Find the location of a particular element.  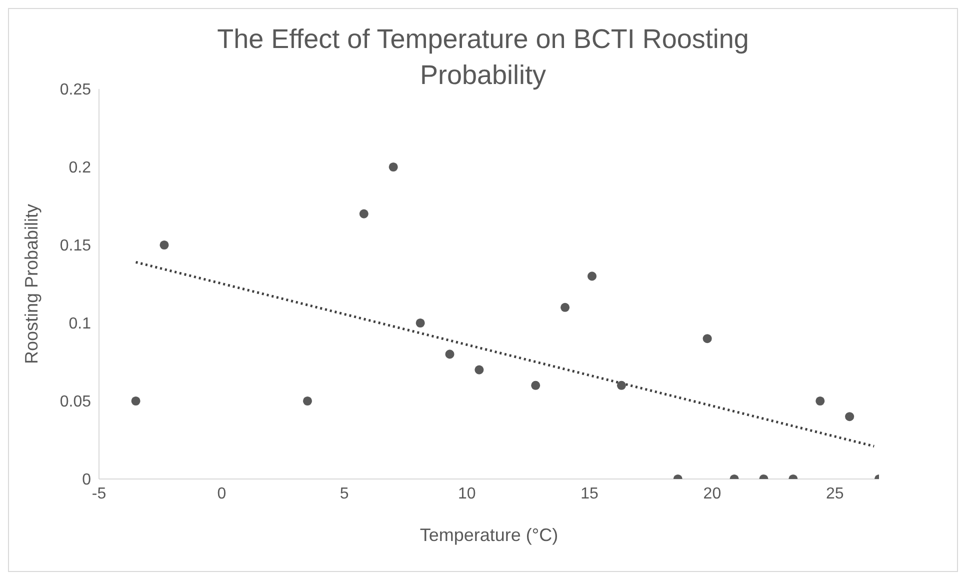

x-tick-label: -5 is located at coordinates (99, 493).